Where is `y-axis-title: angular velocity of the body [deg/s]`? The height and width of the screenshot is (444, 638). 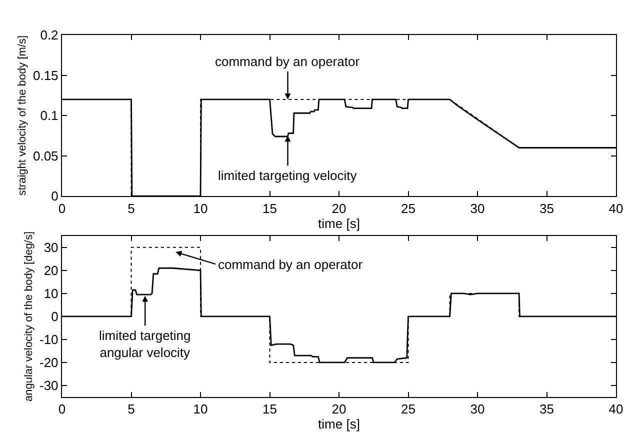 y-axis-title: angular velocity of the body [deg/s] is located at coordinates (29, 316).